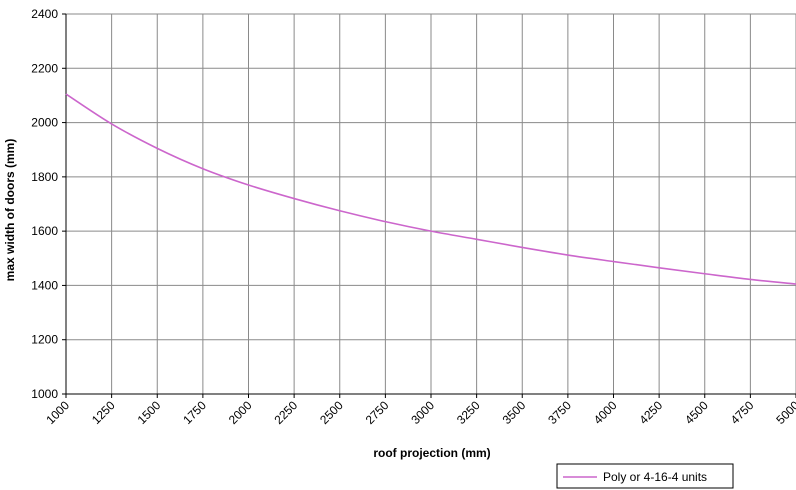 Image resolution: width=796 pixels, height=490 pixels. What do you see at coordinates (331, 412) in the screenshot?
I see `x-tick-label: 2500` at bounding box center [331, 412].